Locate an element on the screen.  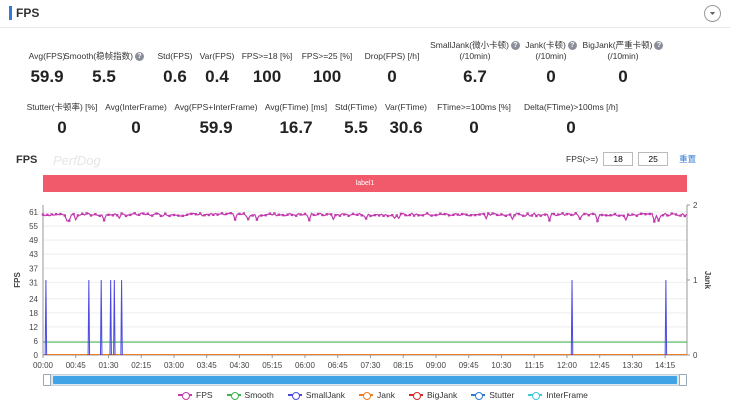
legend-item-fps: FPS is located at coordinates (195, 395).